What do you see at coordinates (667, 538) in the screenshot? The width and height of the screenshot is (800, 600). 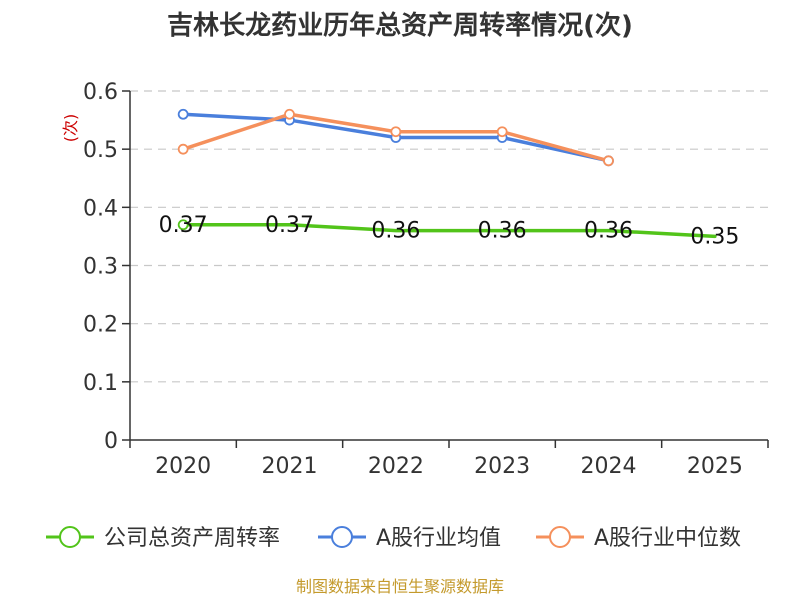 I see `legend-entry-label: A股行业中位数` at bounding box center [667, 538].